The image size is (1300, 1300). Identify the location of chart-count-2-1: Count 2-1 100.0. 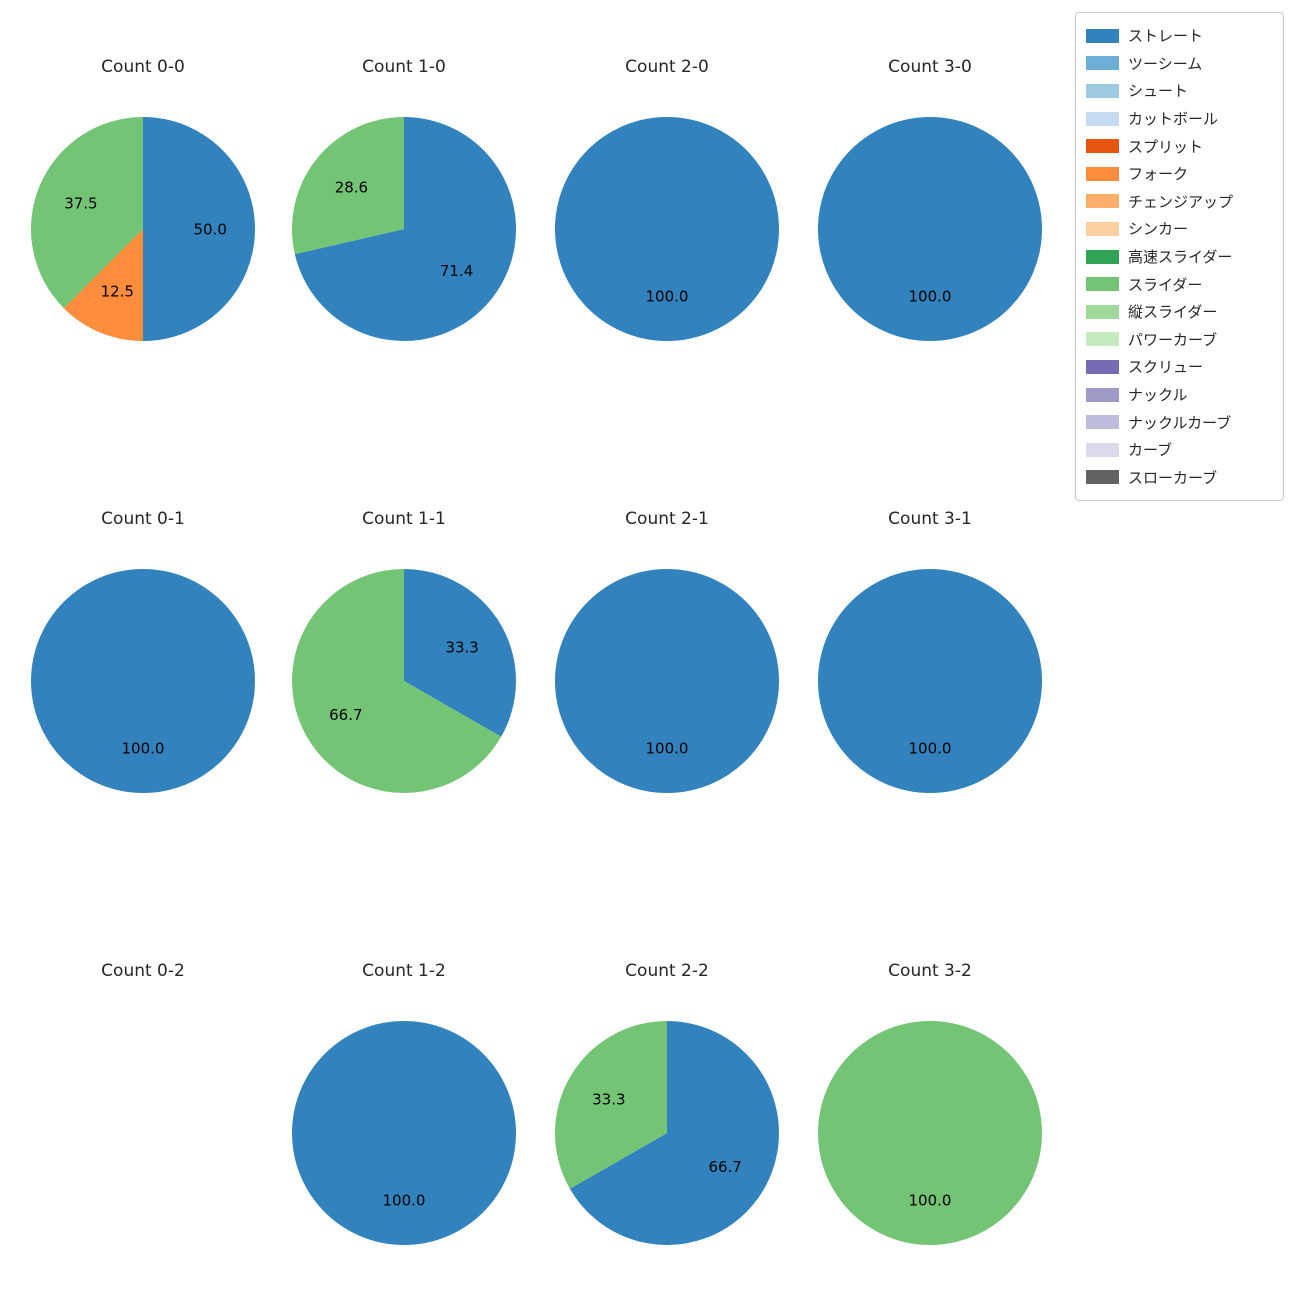
(667, 651).